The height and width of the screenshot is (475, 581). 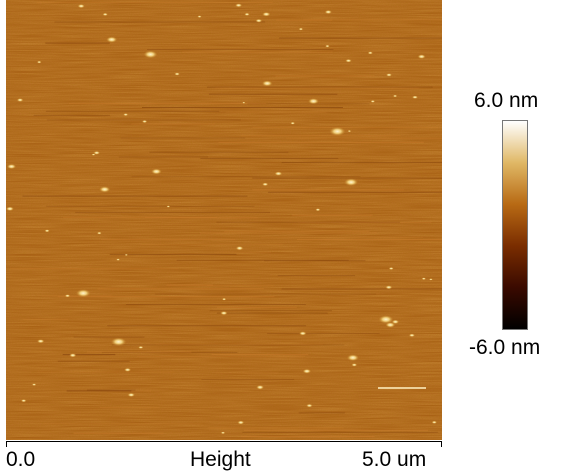 What do you see at coordinates (394, 459) in the screenshot?
I see `x-axis-max-label: 5.0 um` at bounding box center [394, 459].